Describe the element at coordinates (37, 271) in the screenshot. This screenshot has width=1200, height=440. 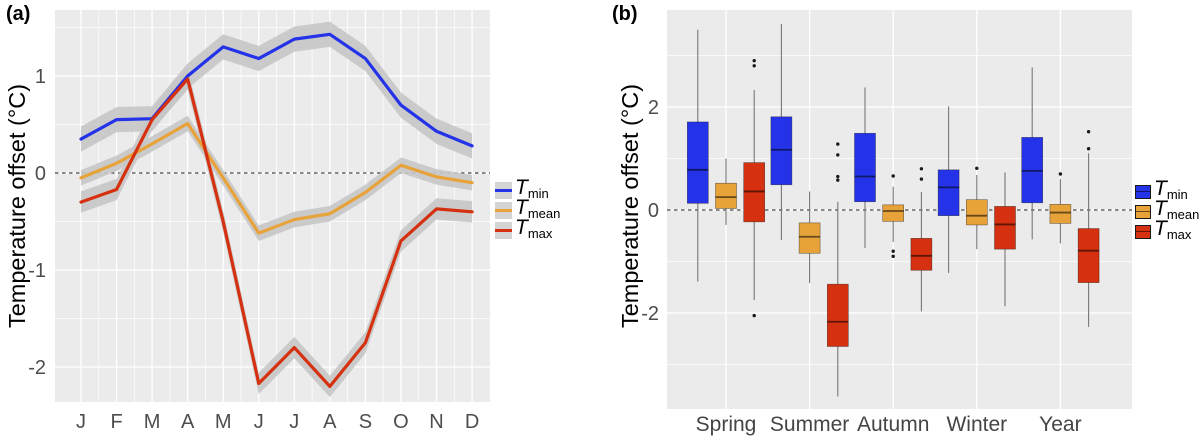
I see `y-tick-label: -1` at that location.